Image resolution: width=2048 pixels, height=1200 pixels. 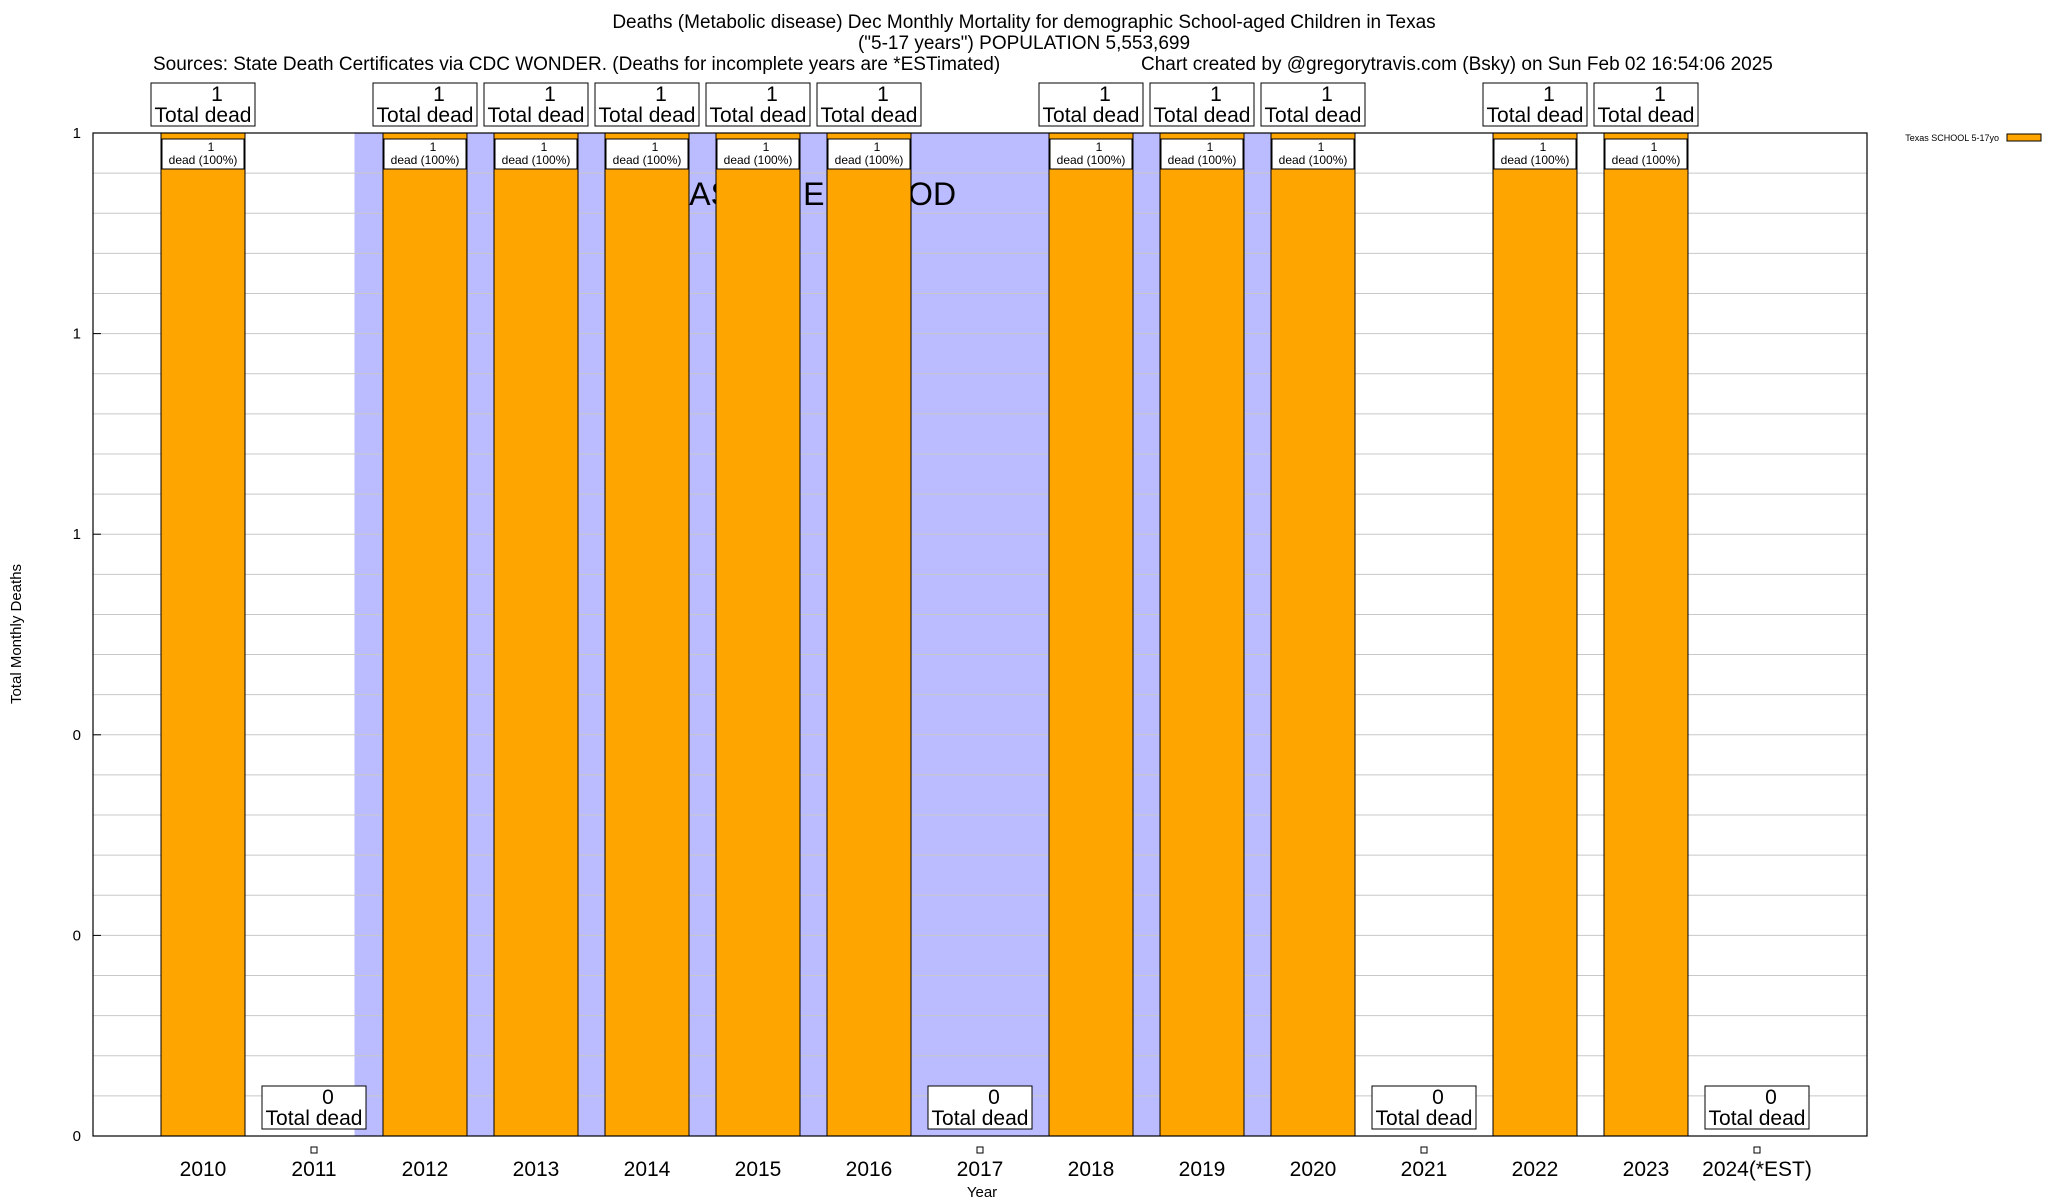 I want to click on x-tick-label: 2018, so click(x=1091, y=1169).